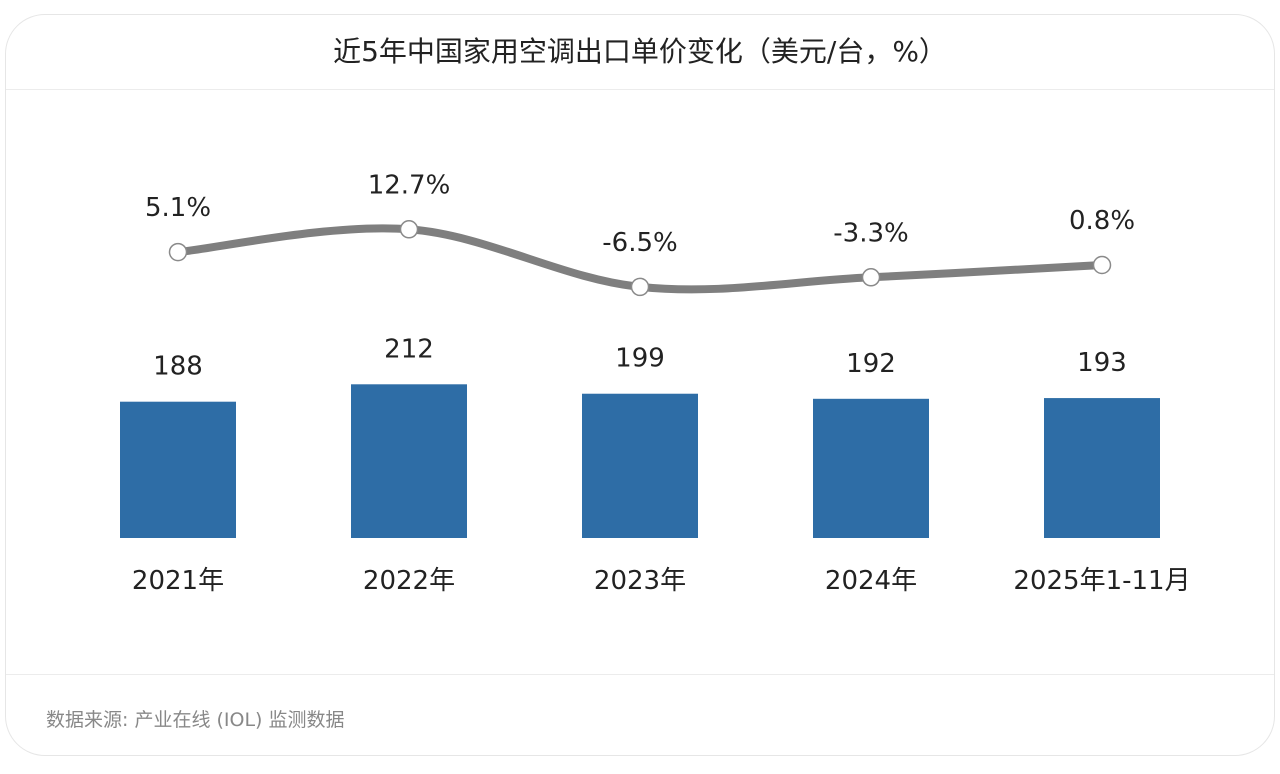 The height and width of the screenshot is (774, 1280). I want to click on chart-title: 近5年中国家用空调出口单价变化（美元/台，%）, so click(640, 51).